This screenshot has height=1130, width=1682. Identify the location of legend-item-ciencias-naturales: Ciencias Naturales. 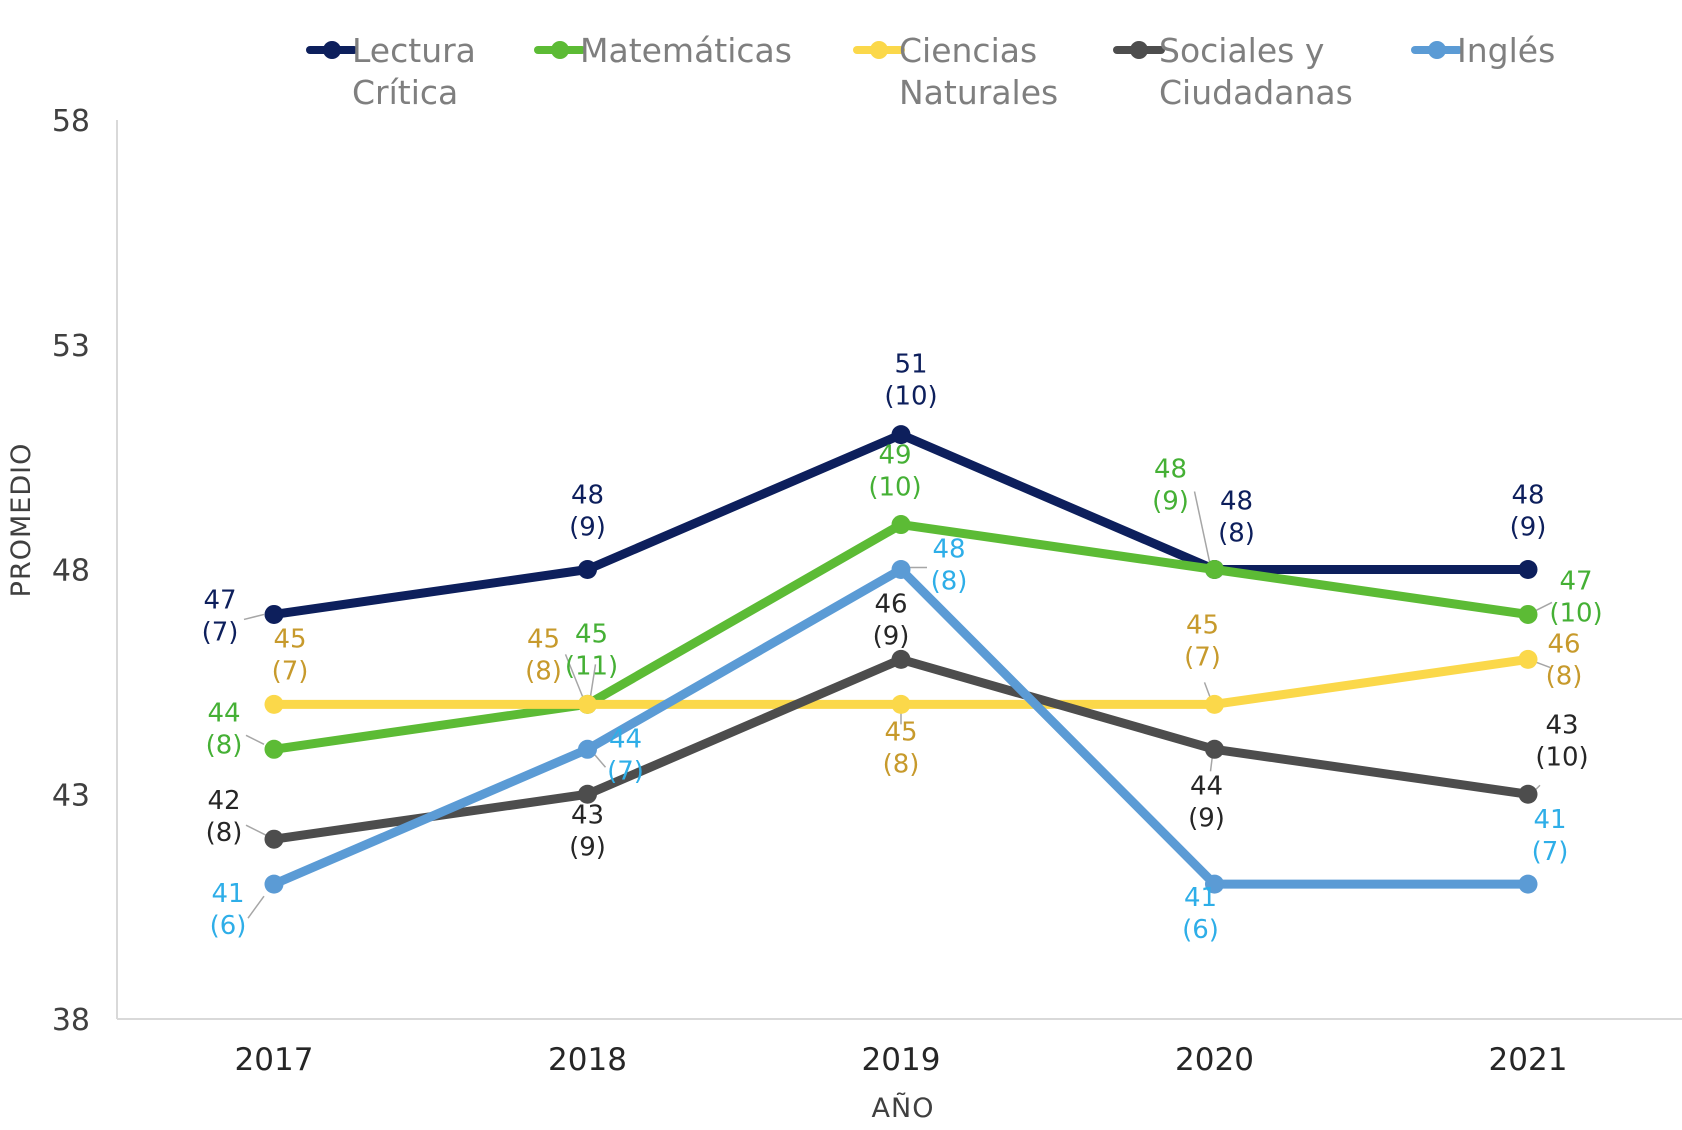
(955, 71).